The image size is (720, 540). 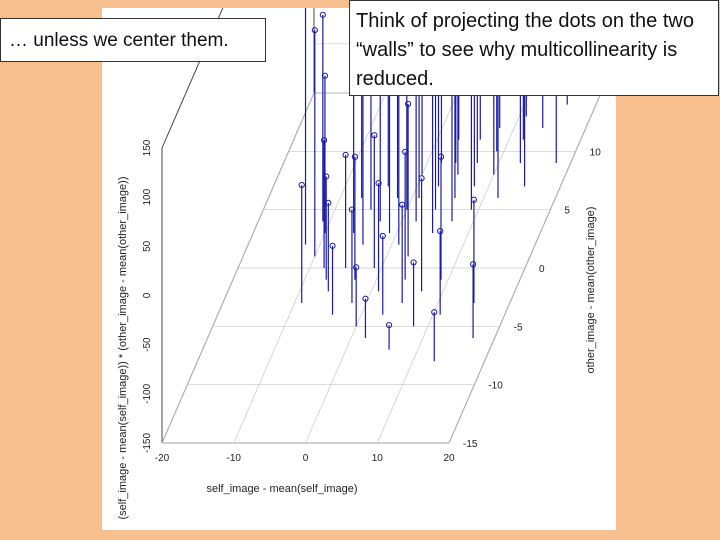 What do you see at coordinates (542, 269) in the screenshot?
I see `y-tick-label: 0` at bounding box center [542, 269].